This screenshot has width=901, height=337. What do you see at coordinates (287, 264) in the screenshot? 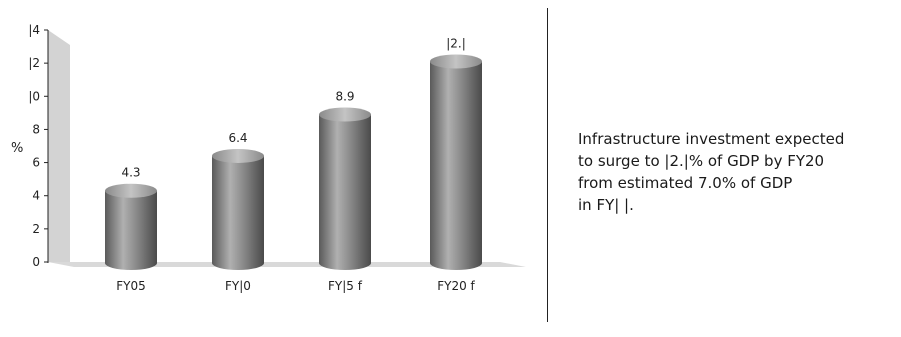
I see `floor` at bounding box center [287, 264].